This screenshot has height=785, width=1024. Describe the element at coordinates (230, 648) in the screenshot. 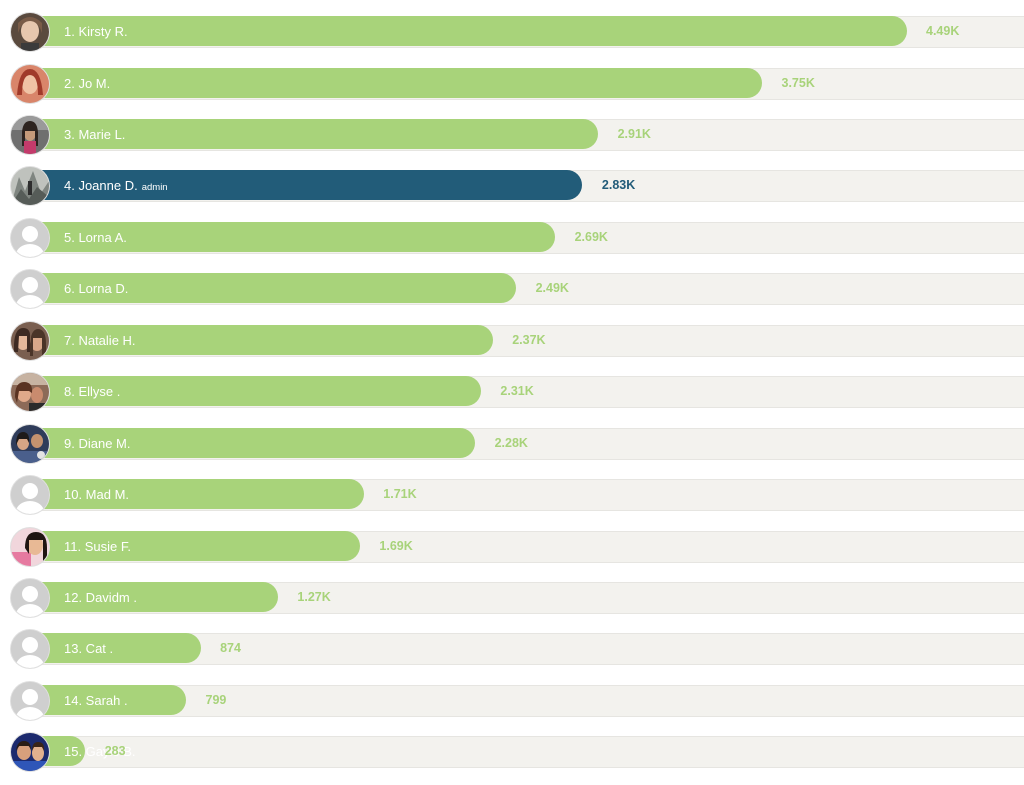

I see `score-value-label: 874` at that location.